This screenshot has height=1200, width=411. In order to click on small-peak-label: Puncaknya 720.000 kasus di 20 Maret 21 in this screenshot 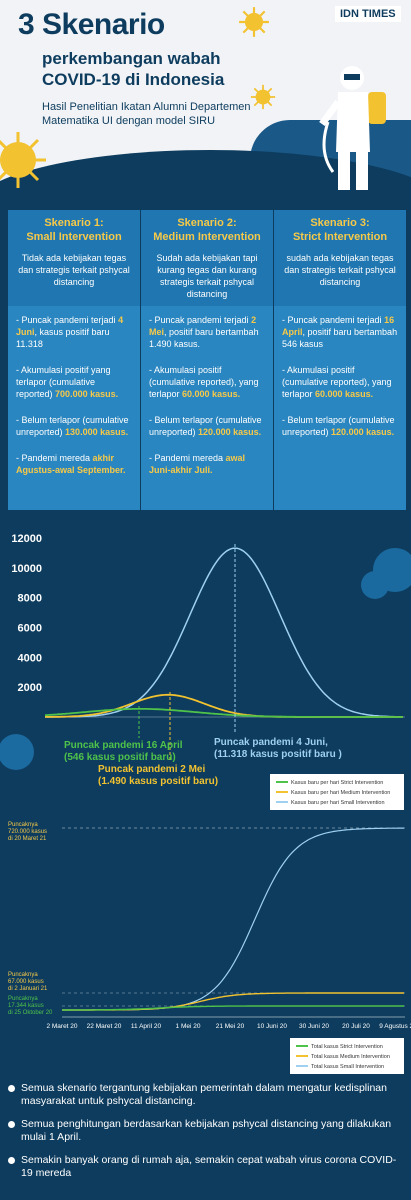, I will do `click(27, 832)`.